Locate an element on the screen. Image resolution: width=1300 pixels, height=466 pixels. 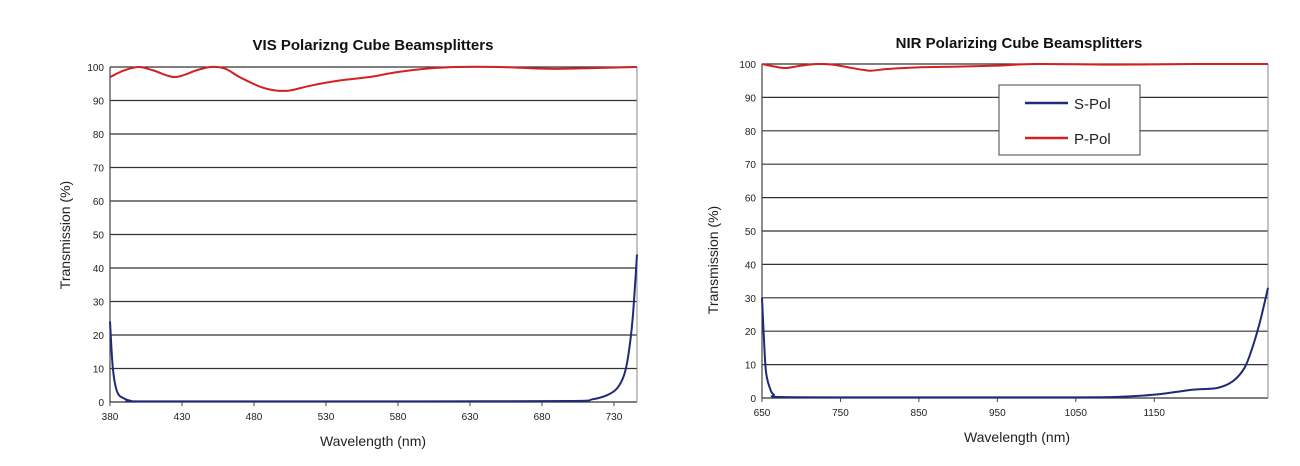
x-tick-label: 730 is located at coordinates (614, 417).